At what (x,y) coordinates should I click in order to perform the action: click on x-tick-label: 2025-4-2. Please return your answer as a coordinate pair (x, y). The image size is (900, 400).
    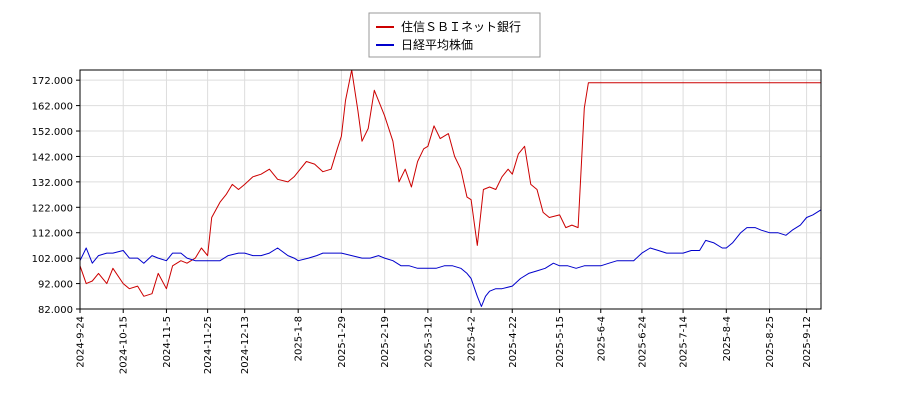
    Looking at the image, I should click on (472, 338).